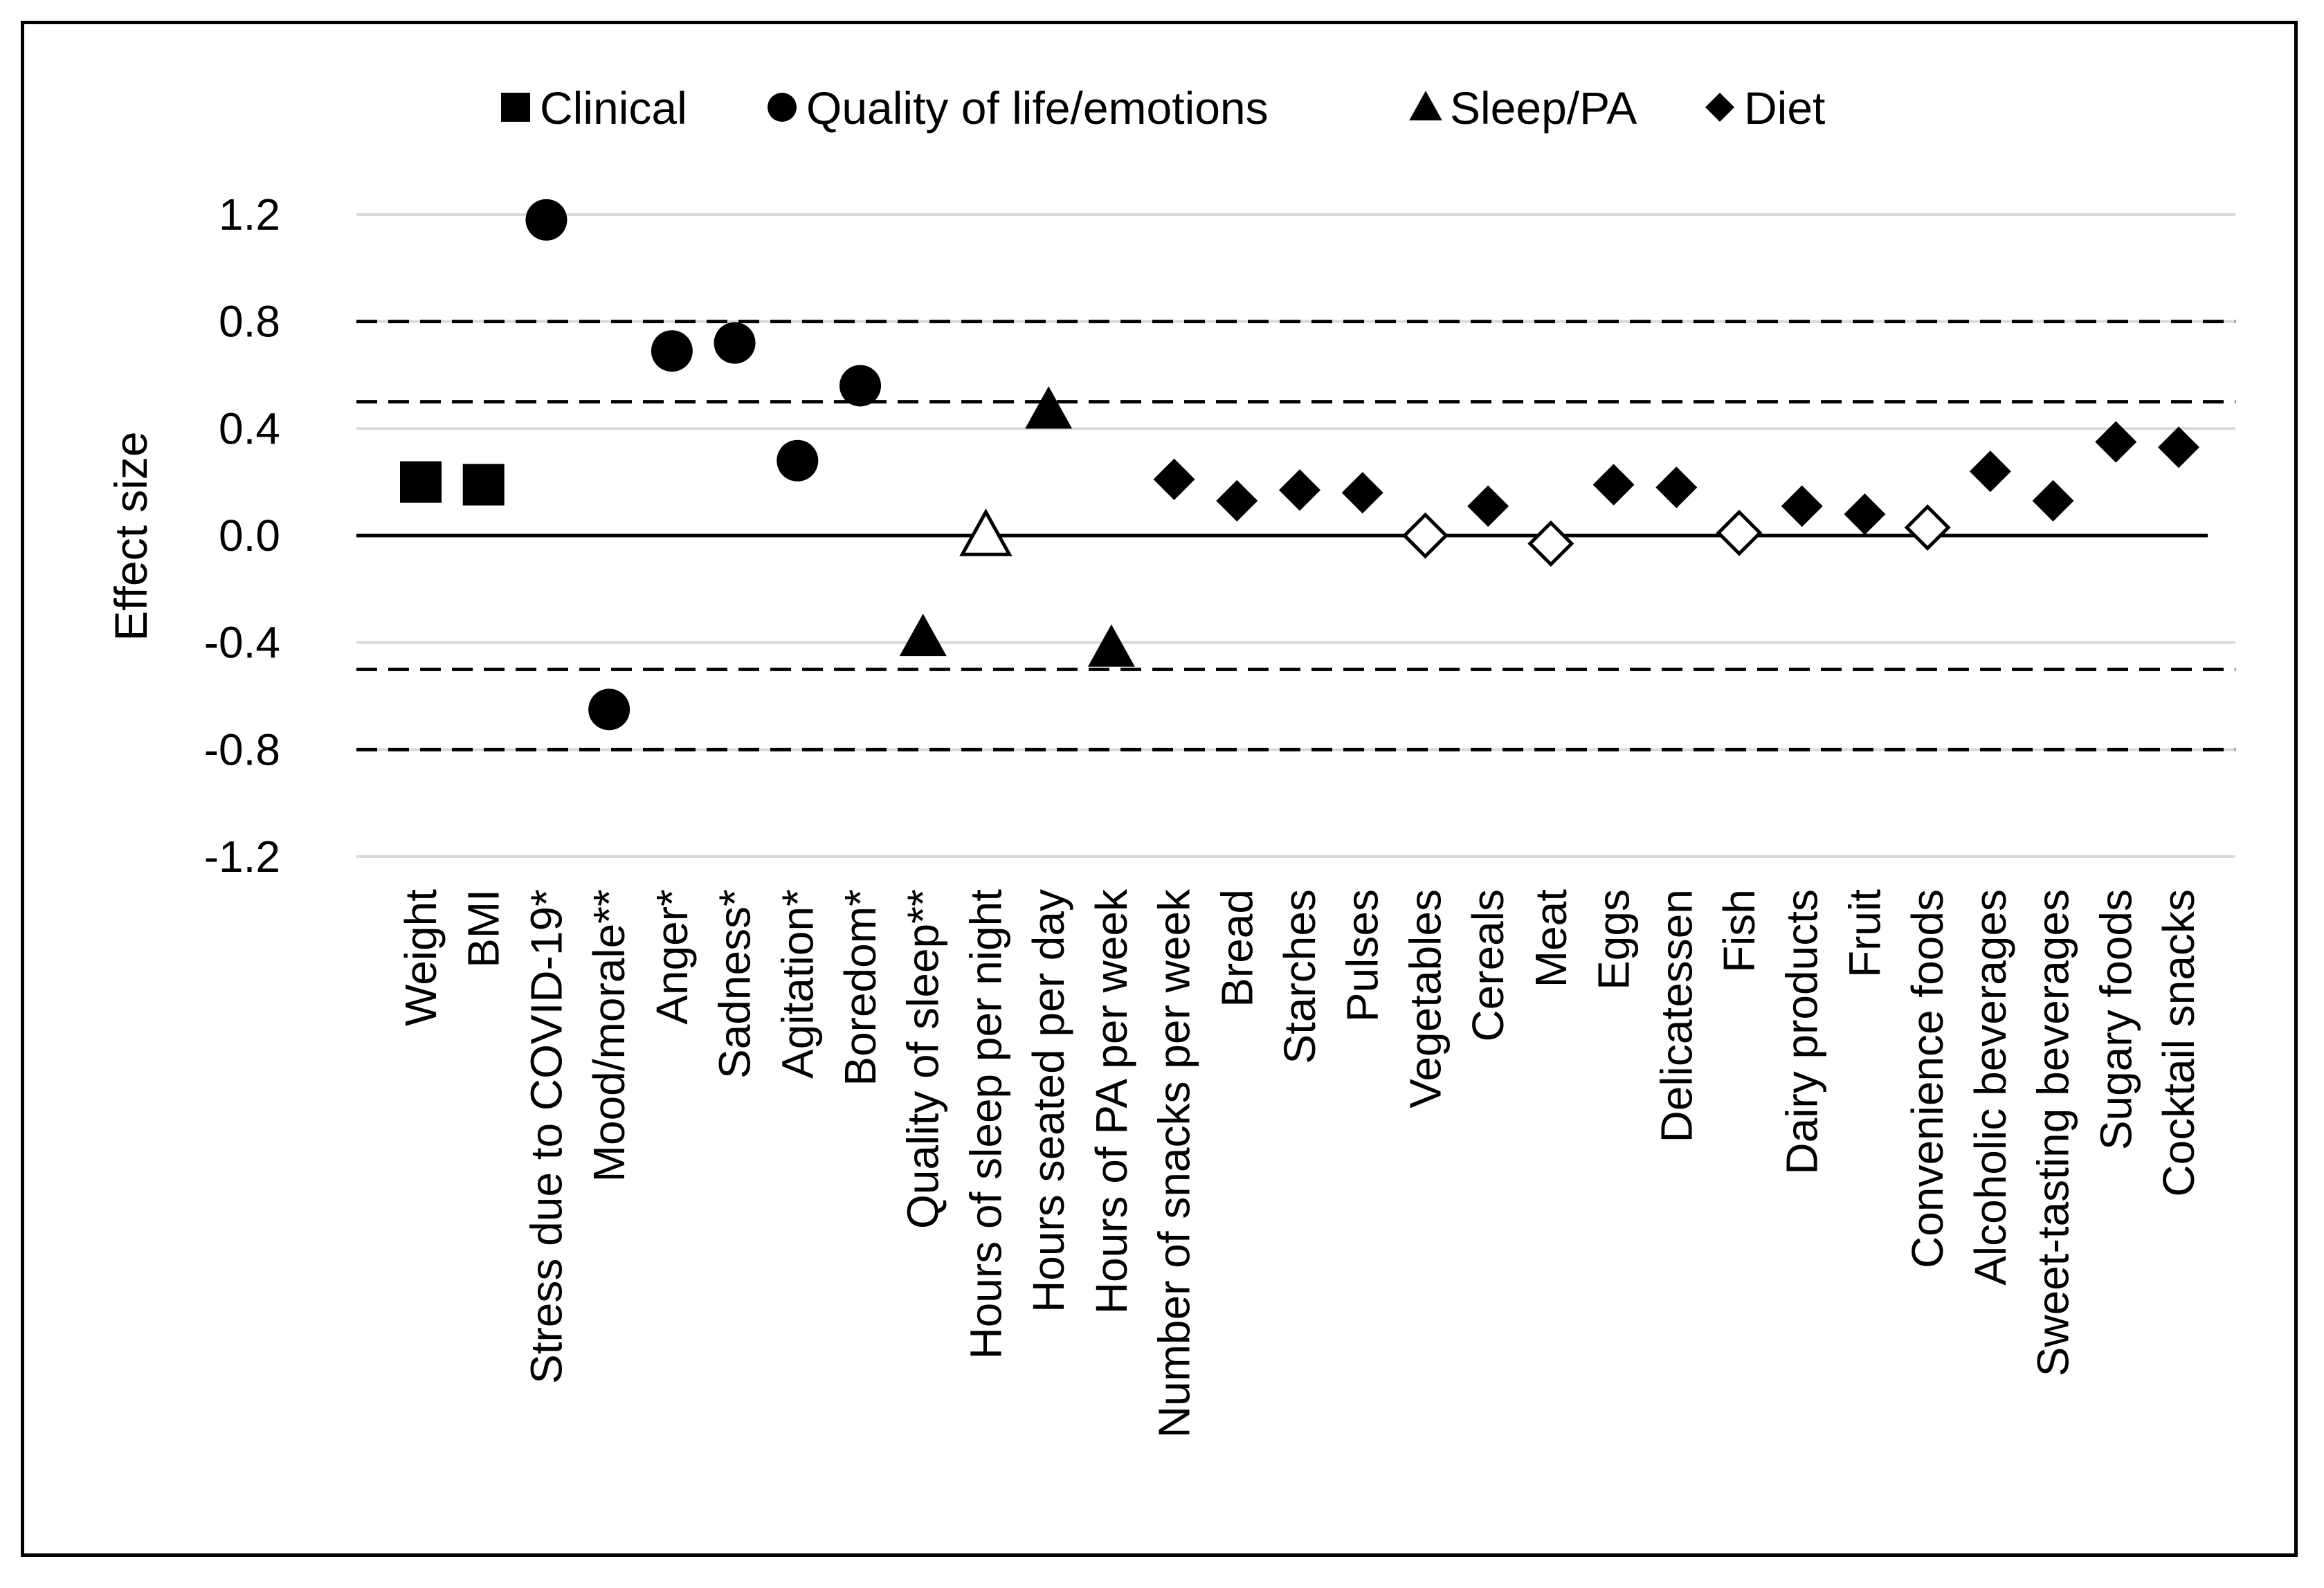 The width and height of the screenshot is (2324, 1588). What do you see at coordinates (986, 1124) in the screenshot?
I see `category-label: Hours of sleep per night` at bounding box center [986, 1124].